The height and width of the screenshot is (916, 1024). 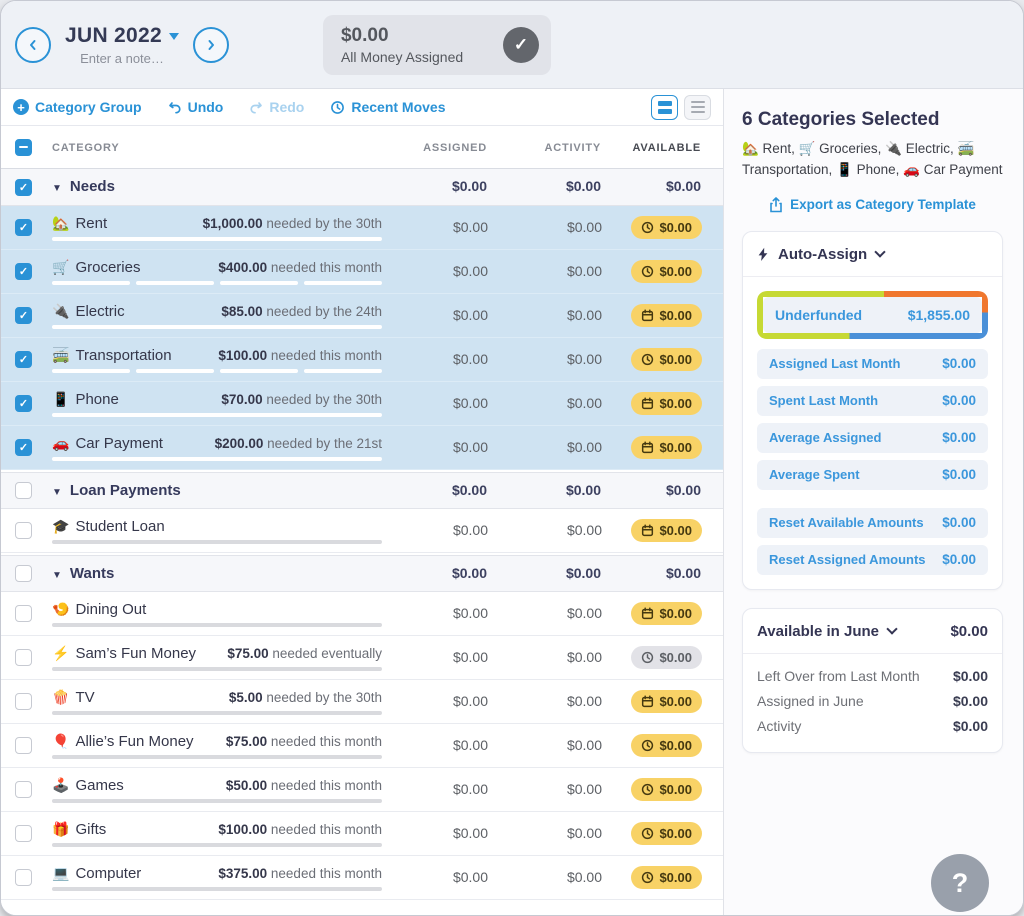 What do you see at coordinates (119, 443) in the screenshot?
I see `category-name: Car Payment` at bounding box center [119, 443].